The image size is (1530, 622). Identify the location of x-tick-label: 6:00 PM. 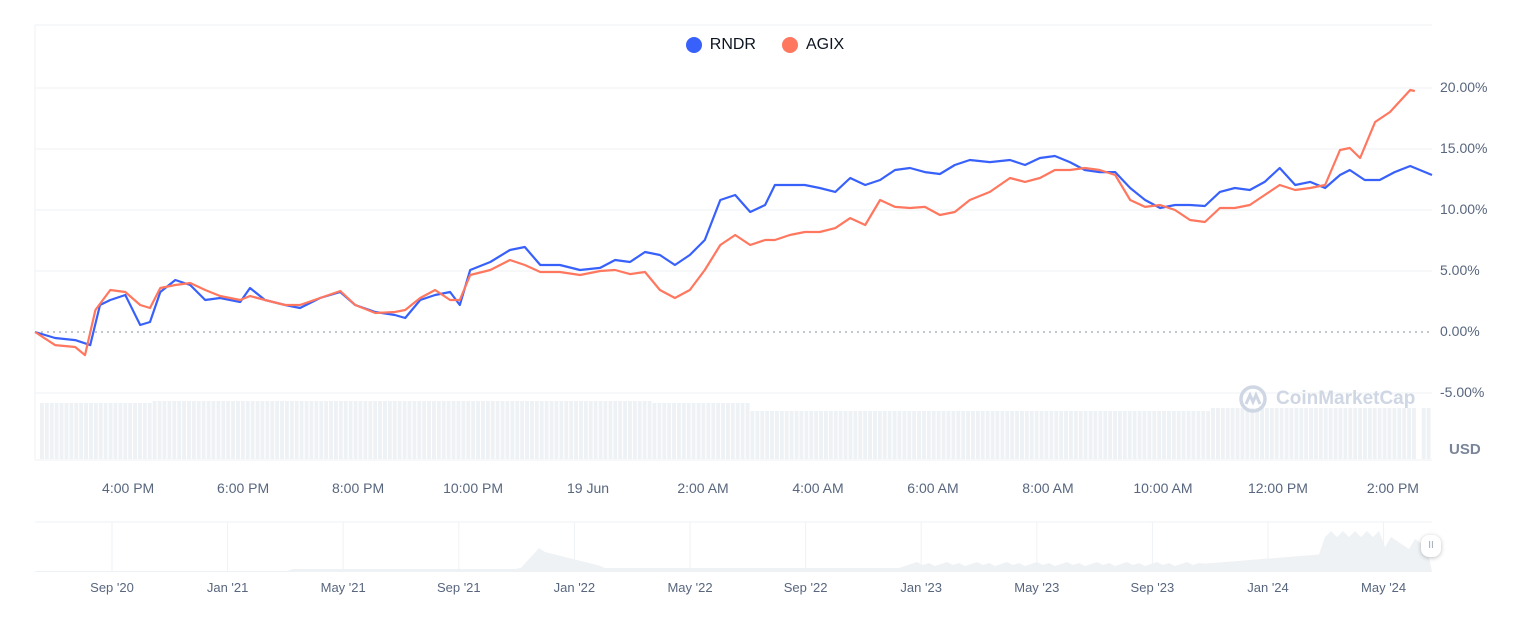
(243, 488).